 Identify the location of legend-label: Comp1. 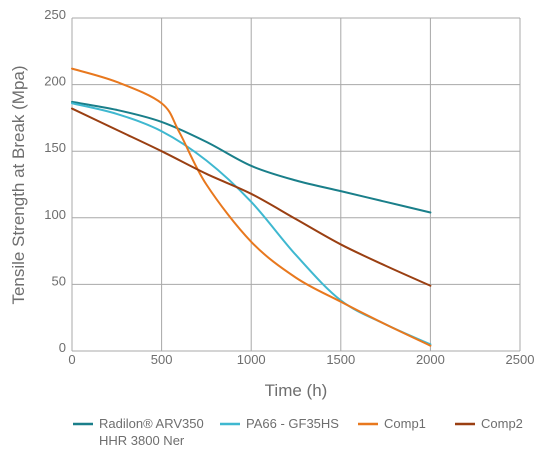
(405, 423).